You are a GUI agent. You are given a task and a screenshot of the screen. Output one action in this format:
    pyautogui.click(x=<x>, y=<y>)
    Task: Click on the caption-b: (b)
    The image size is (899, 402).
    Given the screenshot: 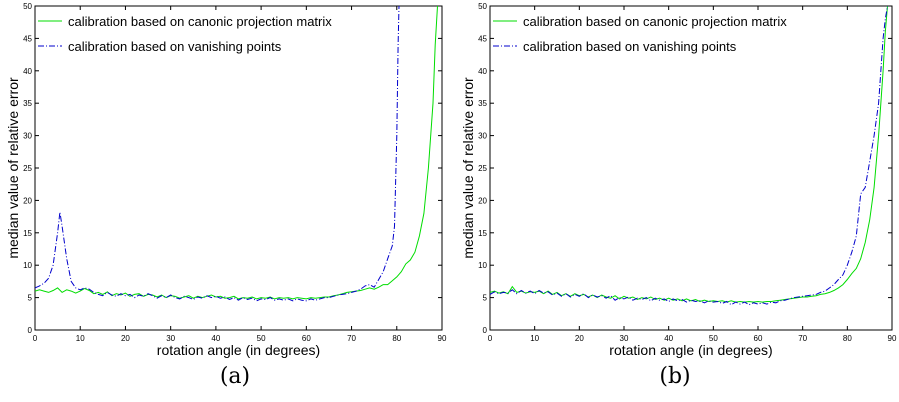 What is the action you would take?
    pyautogui.click(x=675, y=376)
    